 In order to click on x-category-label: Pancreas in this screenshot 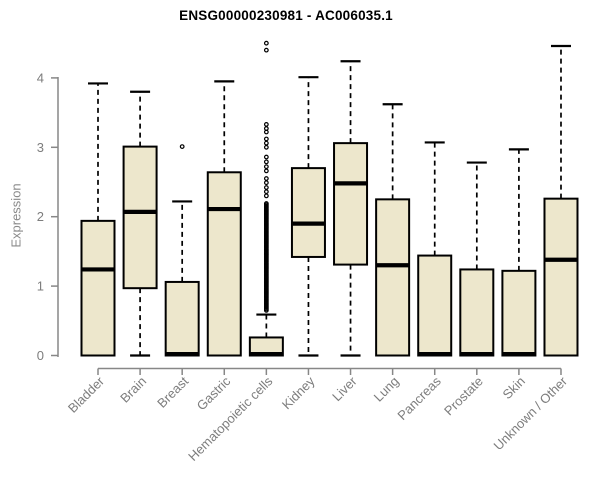, I will do `click(419, 398)`.